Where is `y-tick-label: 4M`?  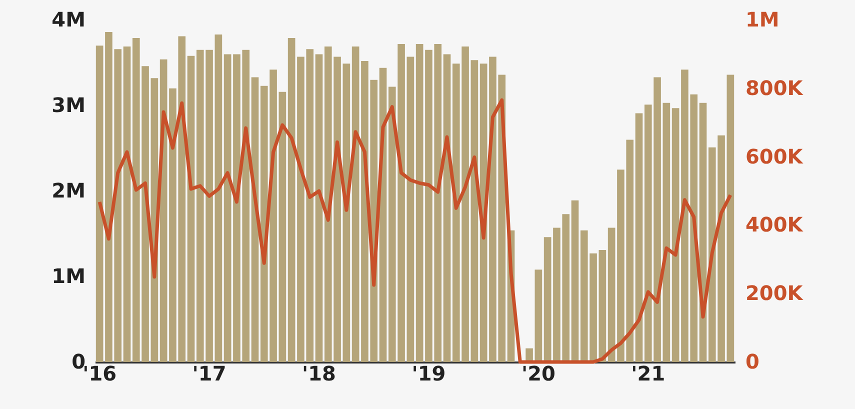 y-tick-label: 4M is located at coordinates (69, 20).